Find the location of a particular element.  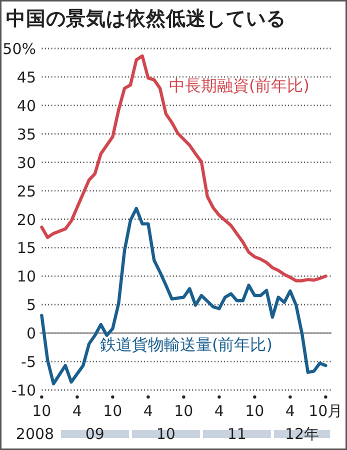

text: 11 is located at coordinates (236, 434).